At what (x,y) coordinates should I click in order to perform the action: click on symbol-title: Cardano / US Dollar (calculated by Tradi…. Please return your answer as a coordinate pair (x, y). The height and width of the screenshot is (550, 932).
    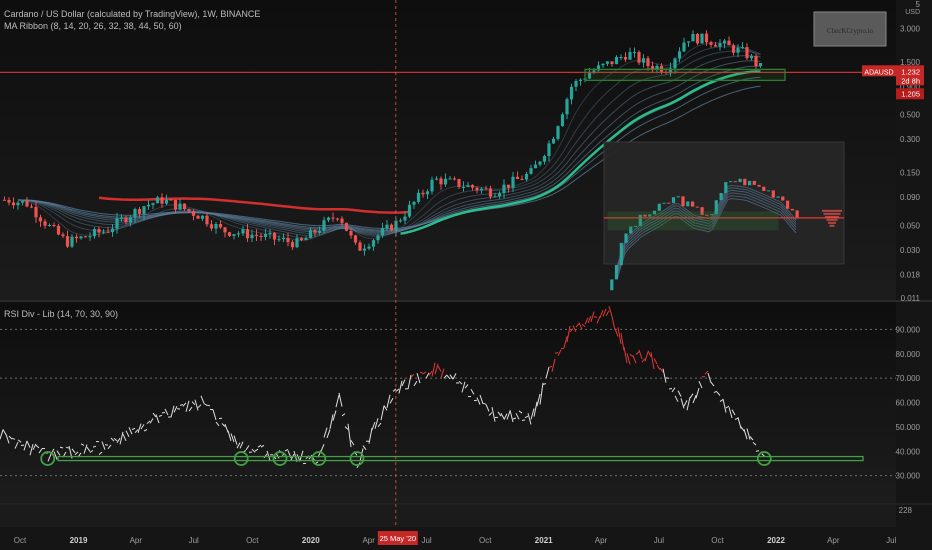
    Looking at the image, I should click on (132, 14).